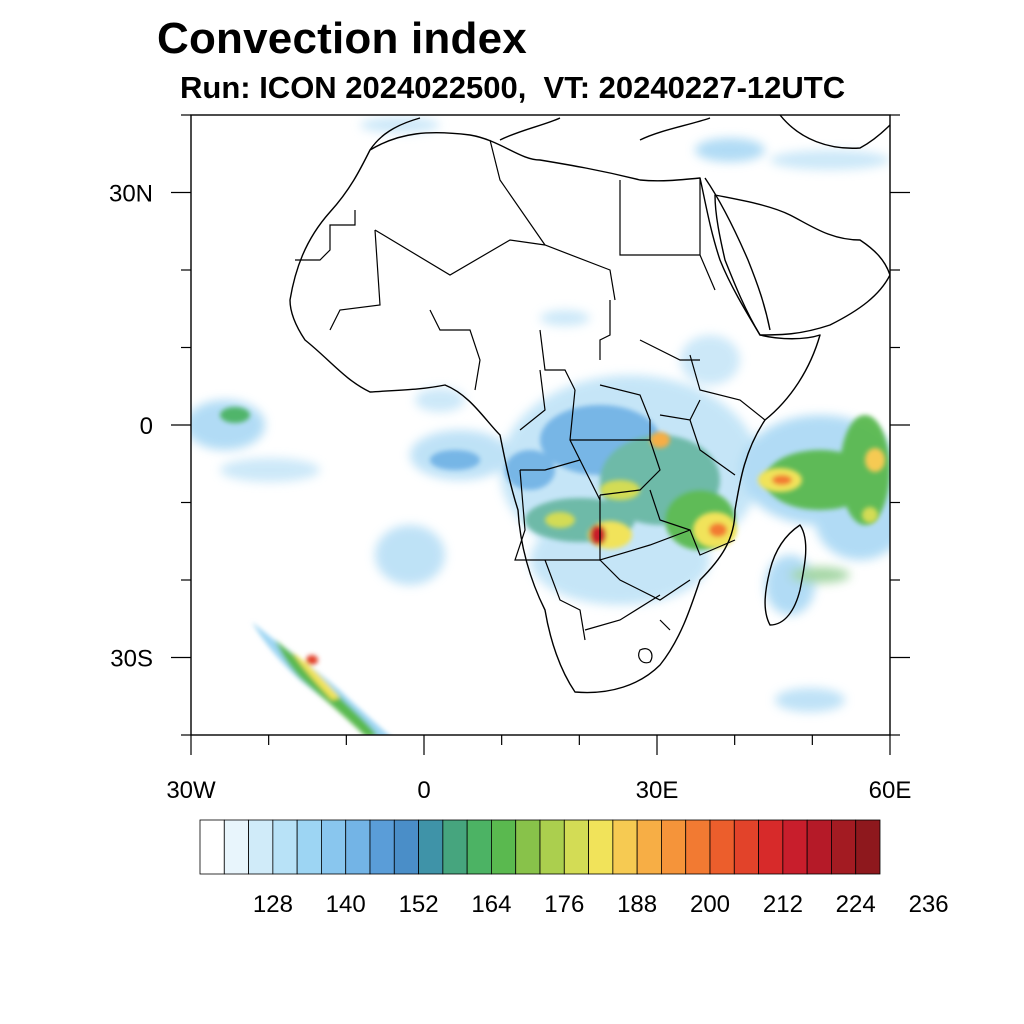 This screenshot has width=1024, height=1024. What do you see at coordinates (419, 904) in the screenshot?
I see `colorbar-label: 152` at bounding box center [419, 904].